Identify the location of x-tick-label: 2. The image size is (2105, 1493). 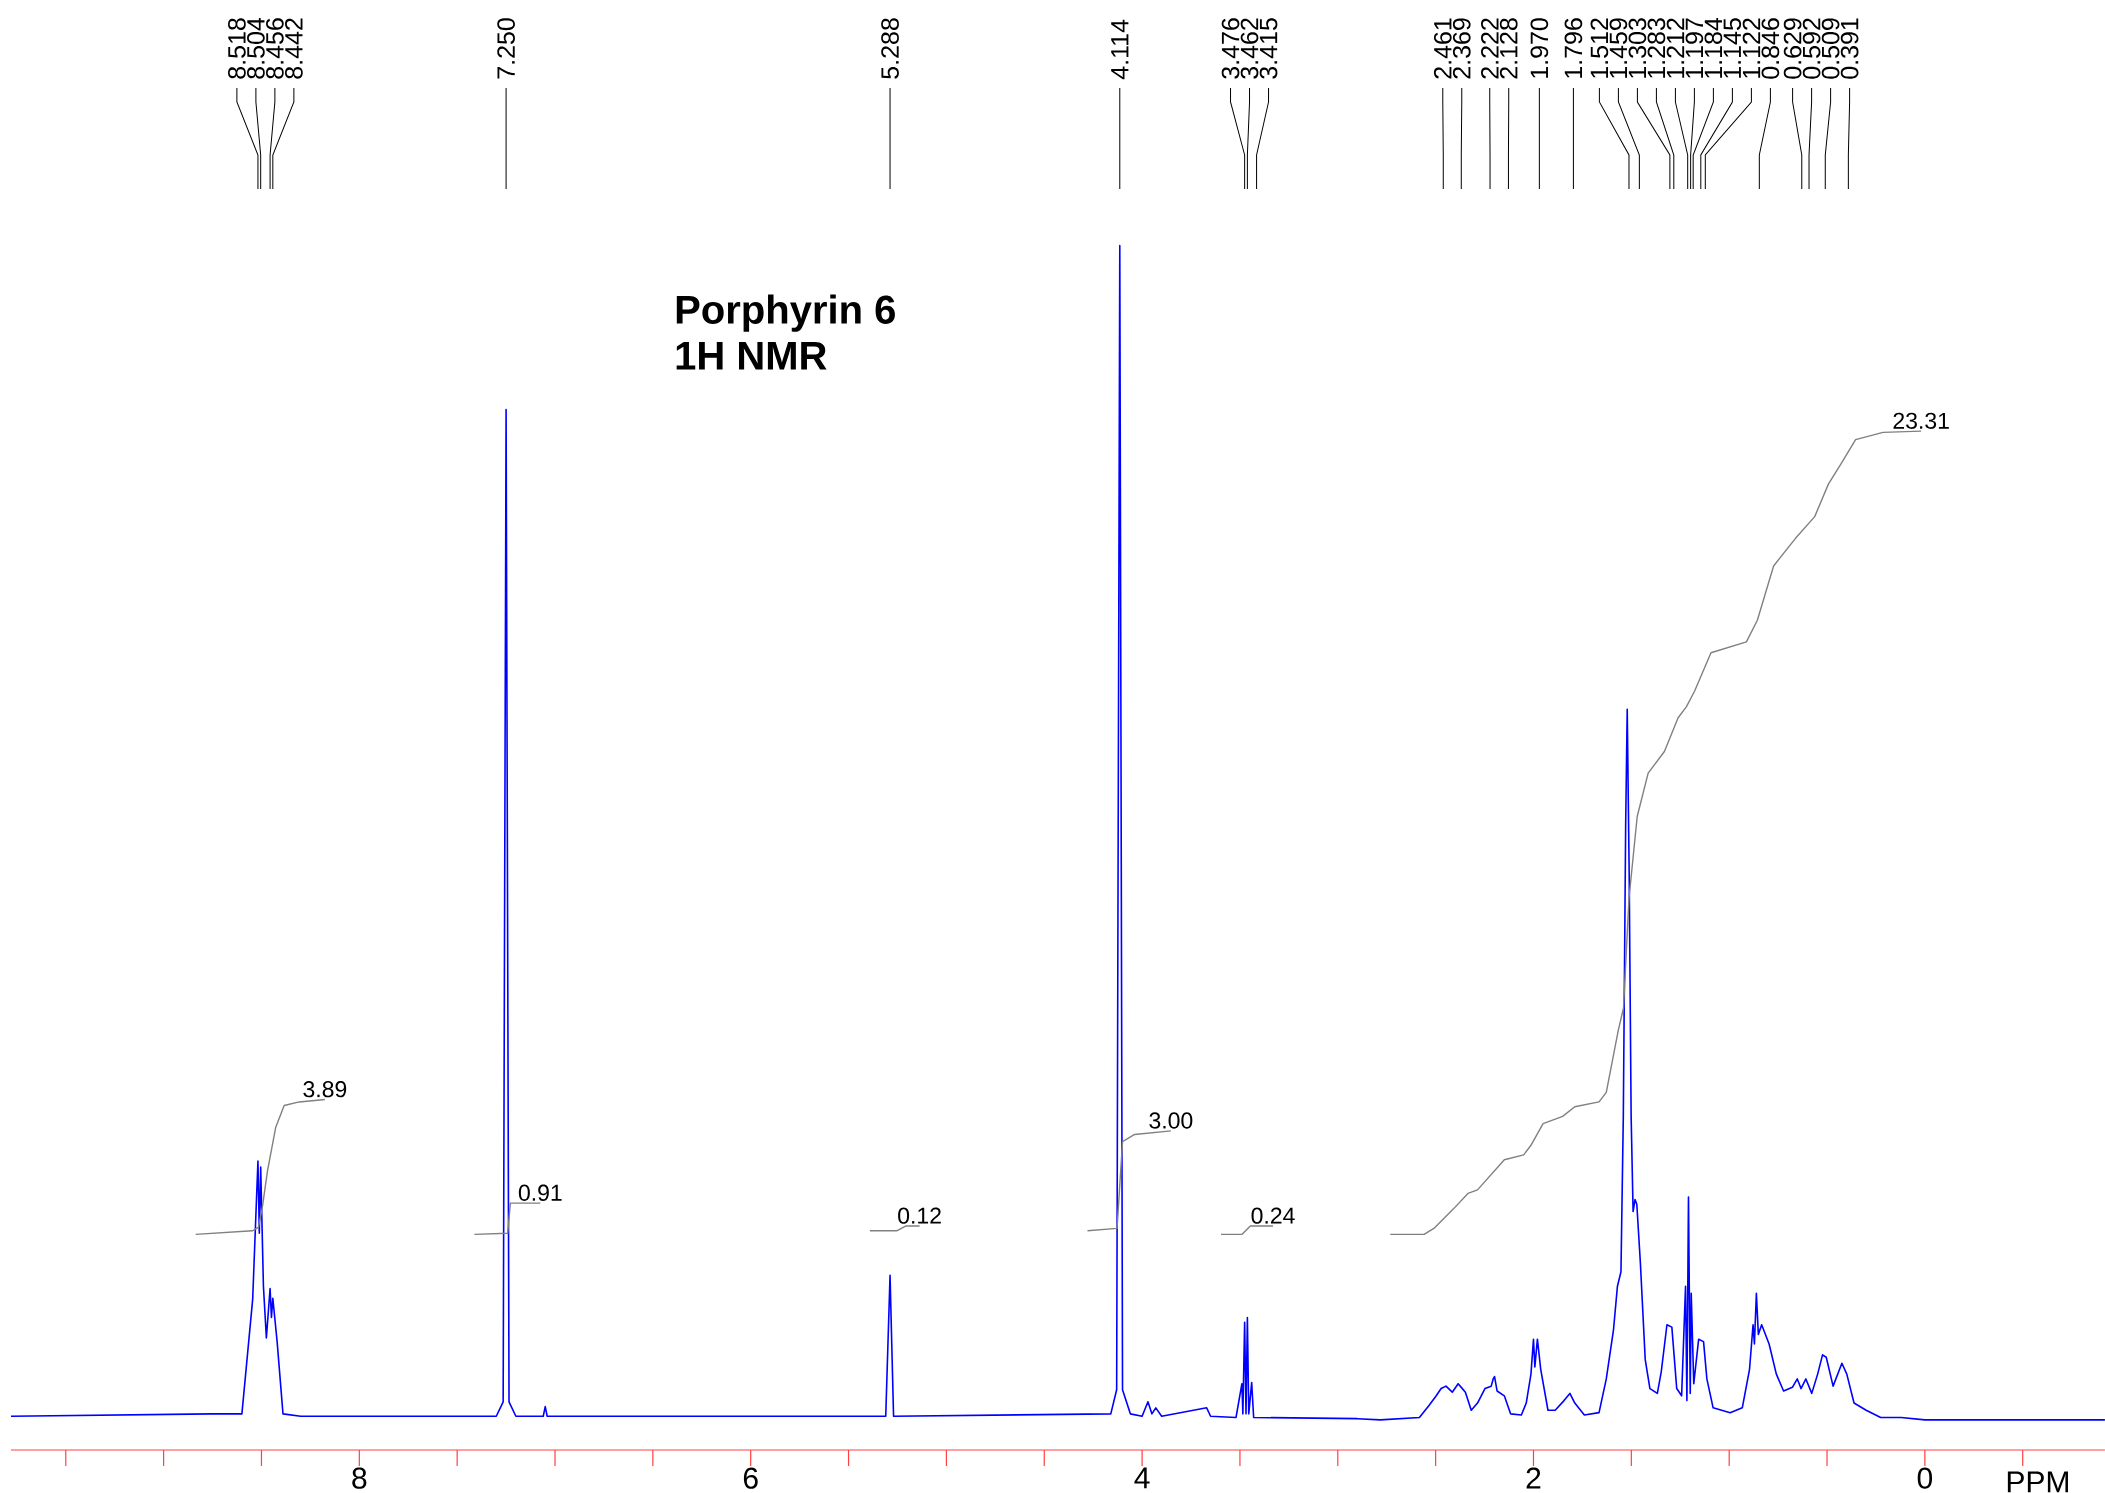
(1533, 1478).